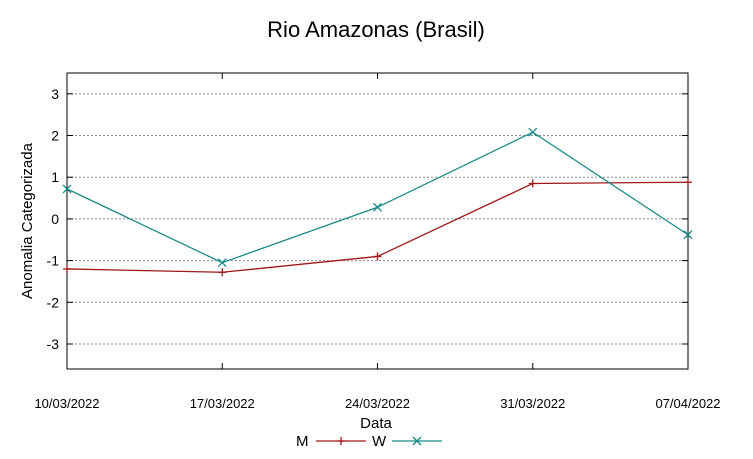 This screenshot has height=459, width=753. I want to click on x-axis-label: Data, so click(376, 423).